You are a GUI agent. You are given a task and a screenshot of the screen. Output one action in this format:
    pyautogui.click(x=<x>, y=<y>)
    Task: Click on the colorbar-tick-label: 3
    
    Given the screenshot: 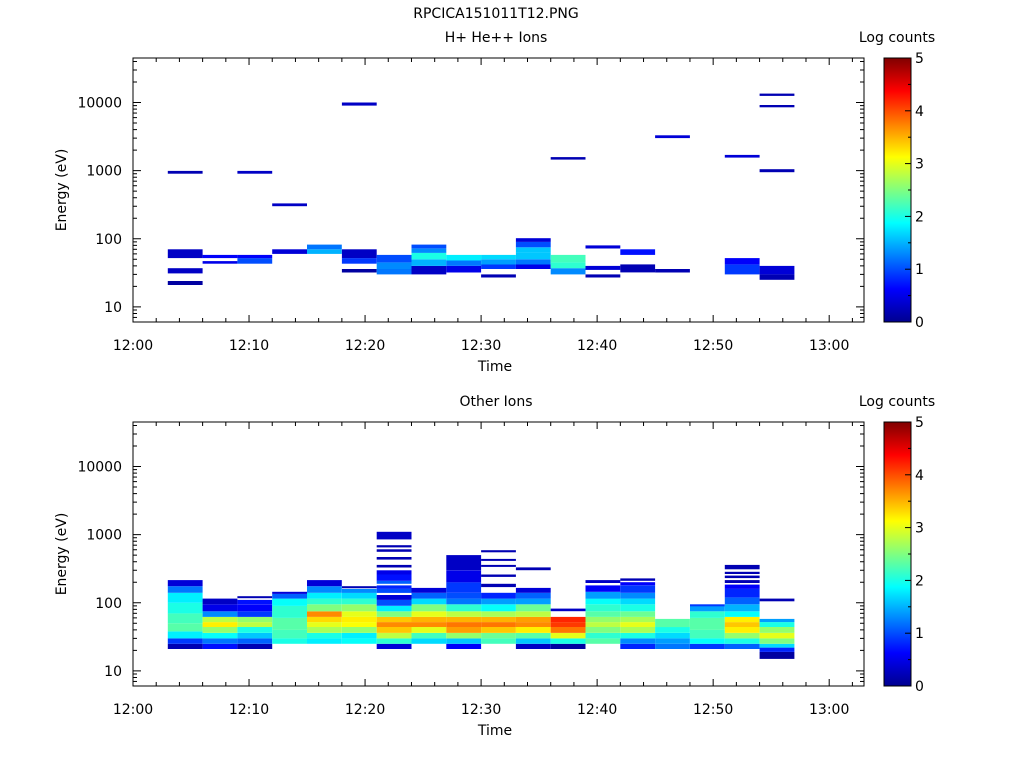 What is the action you would take?
    pyautogui.click(x=919, y=165)
    